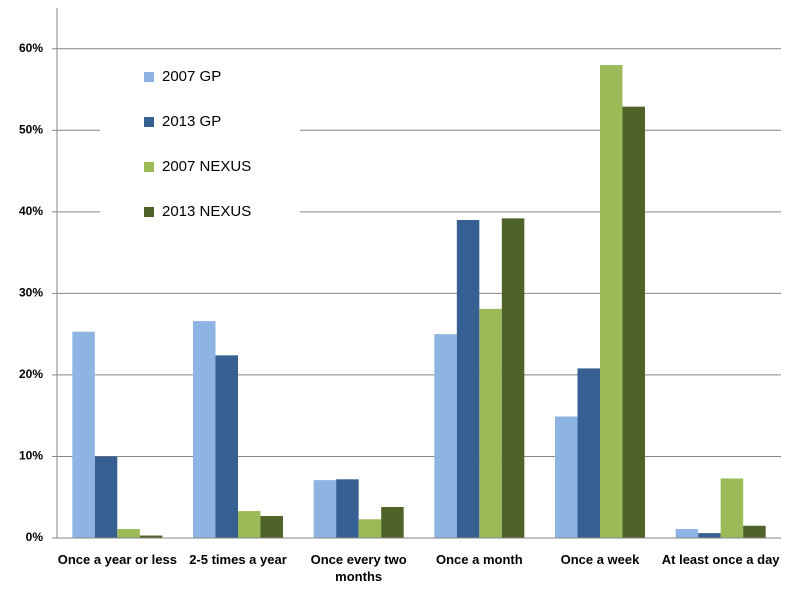  Describe the element at coordinates (31, 374) in the screenshot. I see `y-tick-label: 20%` at that location.